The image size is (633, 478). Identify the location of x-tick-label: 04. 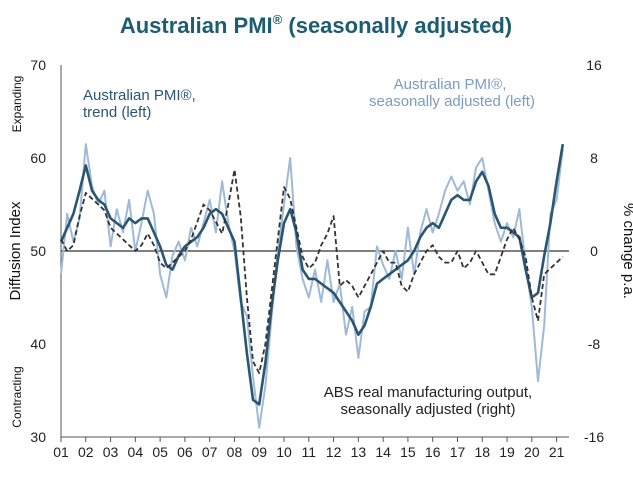
(136, 452).